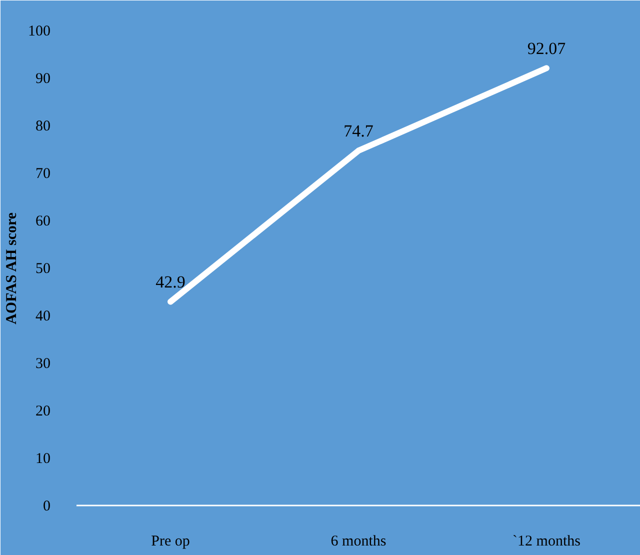 This screenshot has height=555, width=640. I want to click on y-tick-label: 90, so click(43, 79).